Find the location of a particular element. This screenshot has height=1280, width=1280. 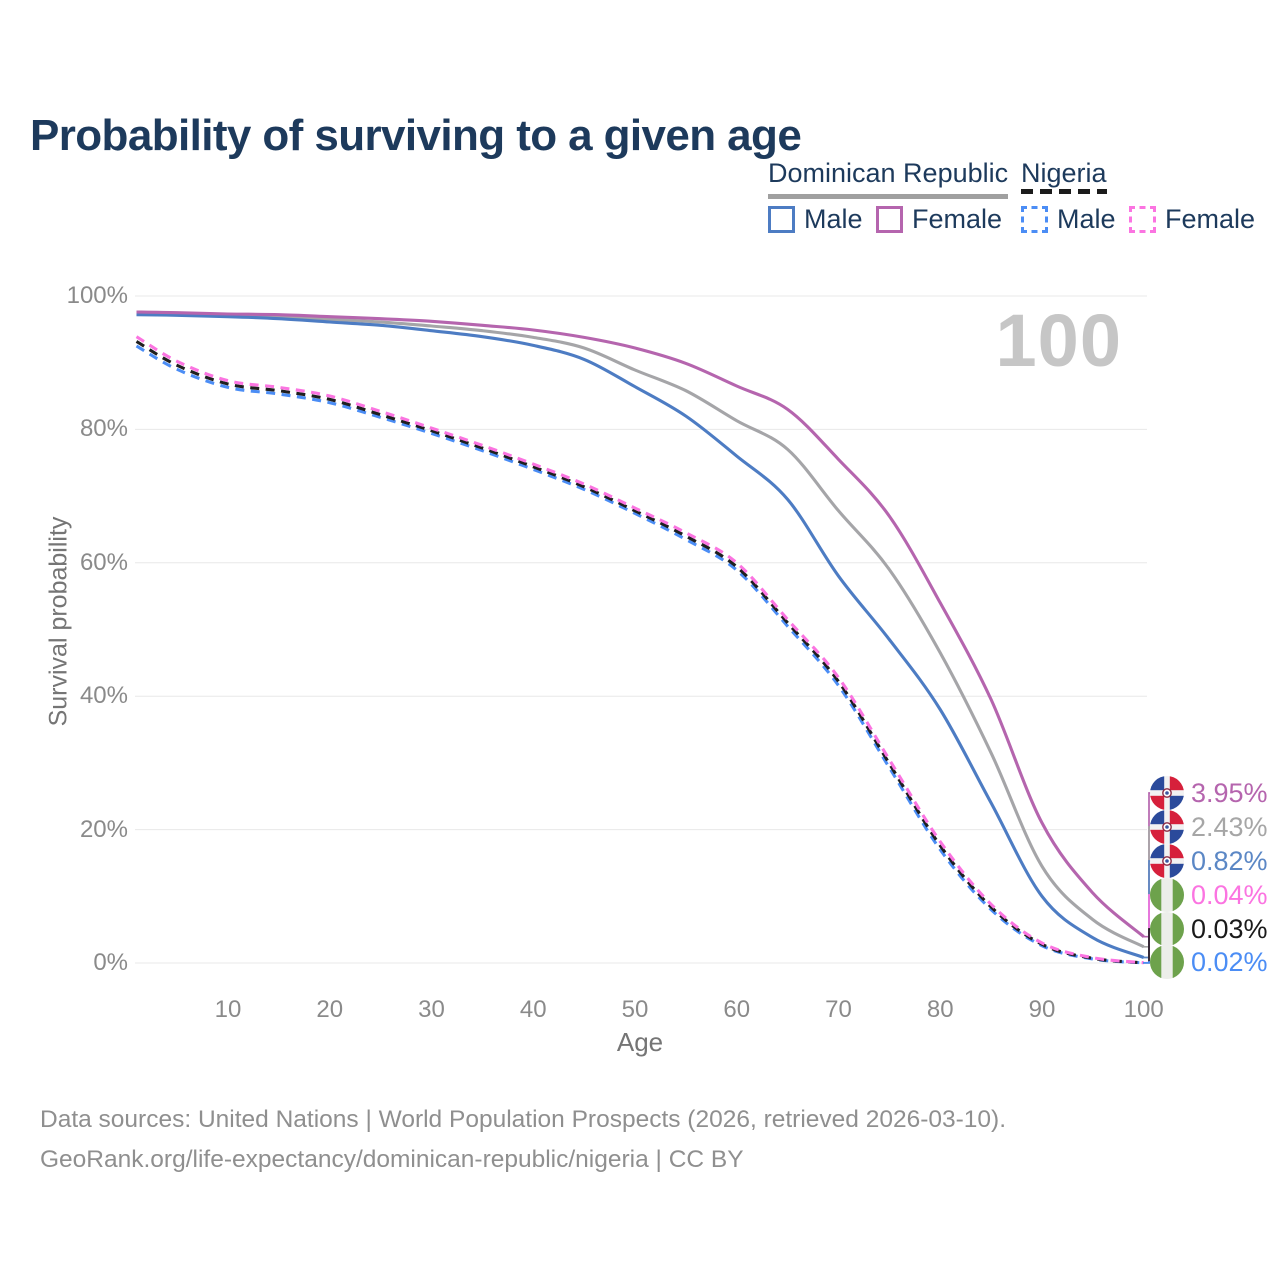

end-label-value: 0.04% is located at coordinates (1229, 894).